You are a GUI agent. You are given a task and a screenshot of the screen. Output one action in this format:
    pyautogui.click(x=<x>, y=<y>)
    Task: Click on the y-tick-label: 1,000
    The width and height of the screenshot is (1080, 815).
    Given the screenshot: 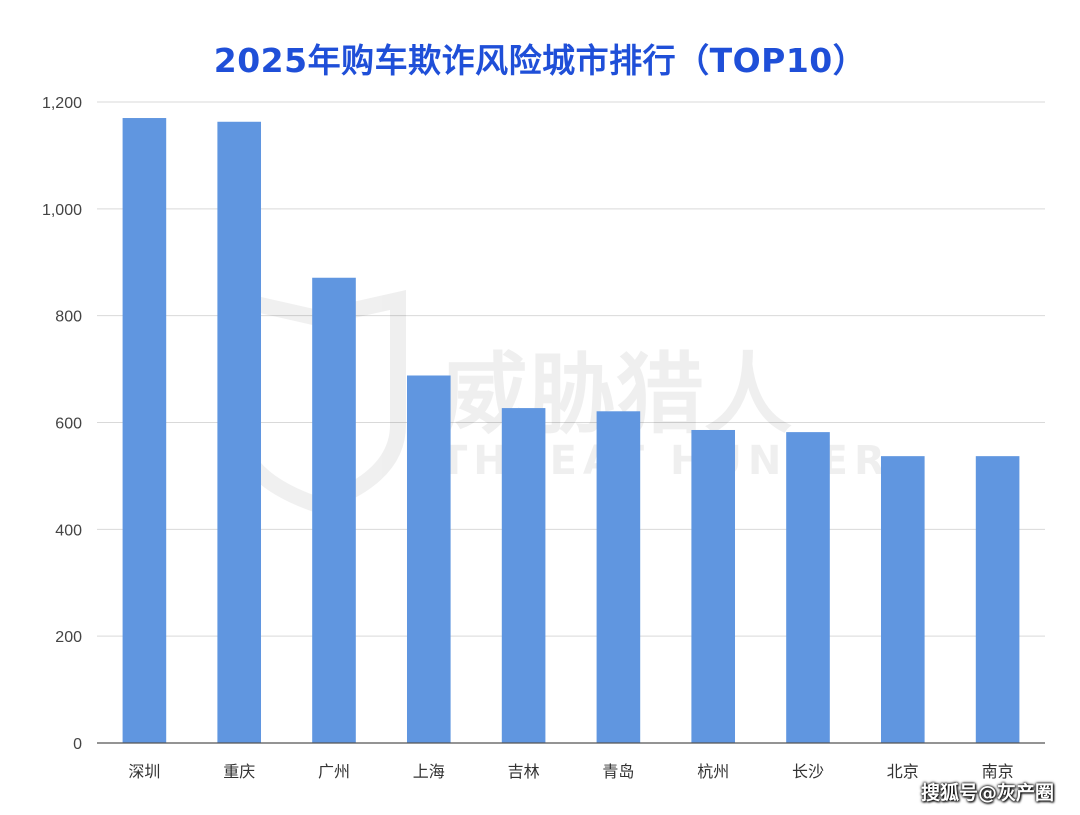 What is the action you would take?
    pyautogui.click(x=62, y=210)
    